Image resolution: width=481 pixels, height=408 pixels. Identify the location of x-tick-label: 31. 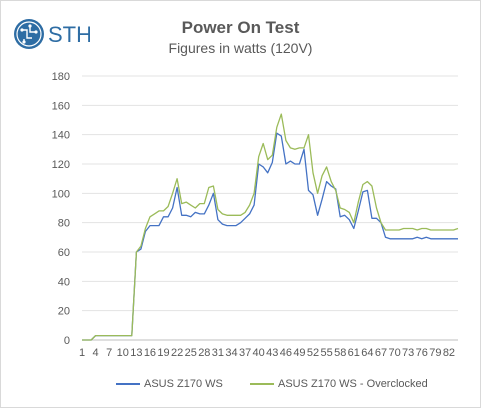
(218, 353).